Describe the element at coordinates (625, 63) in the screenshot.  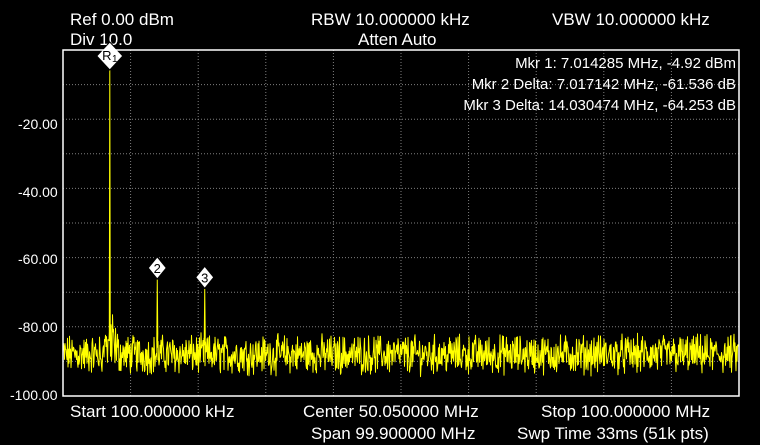
I see `marker-1-readout: Mkr 1: 7.014285 MHz, -4.92 dBm` at that location.